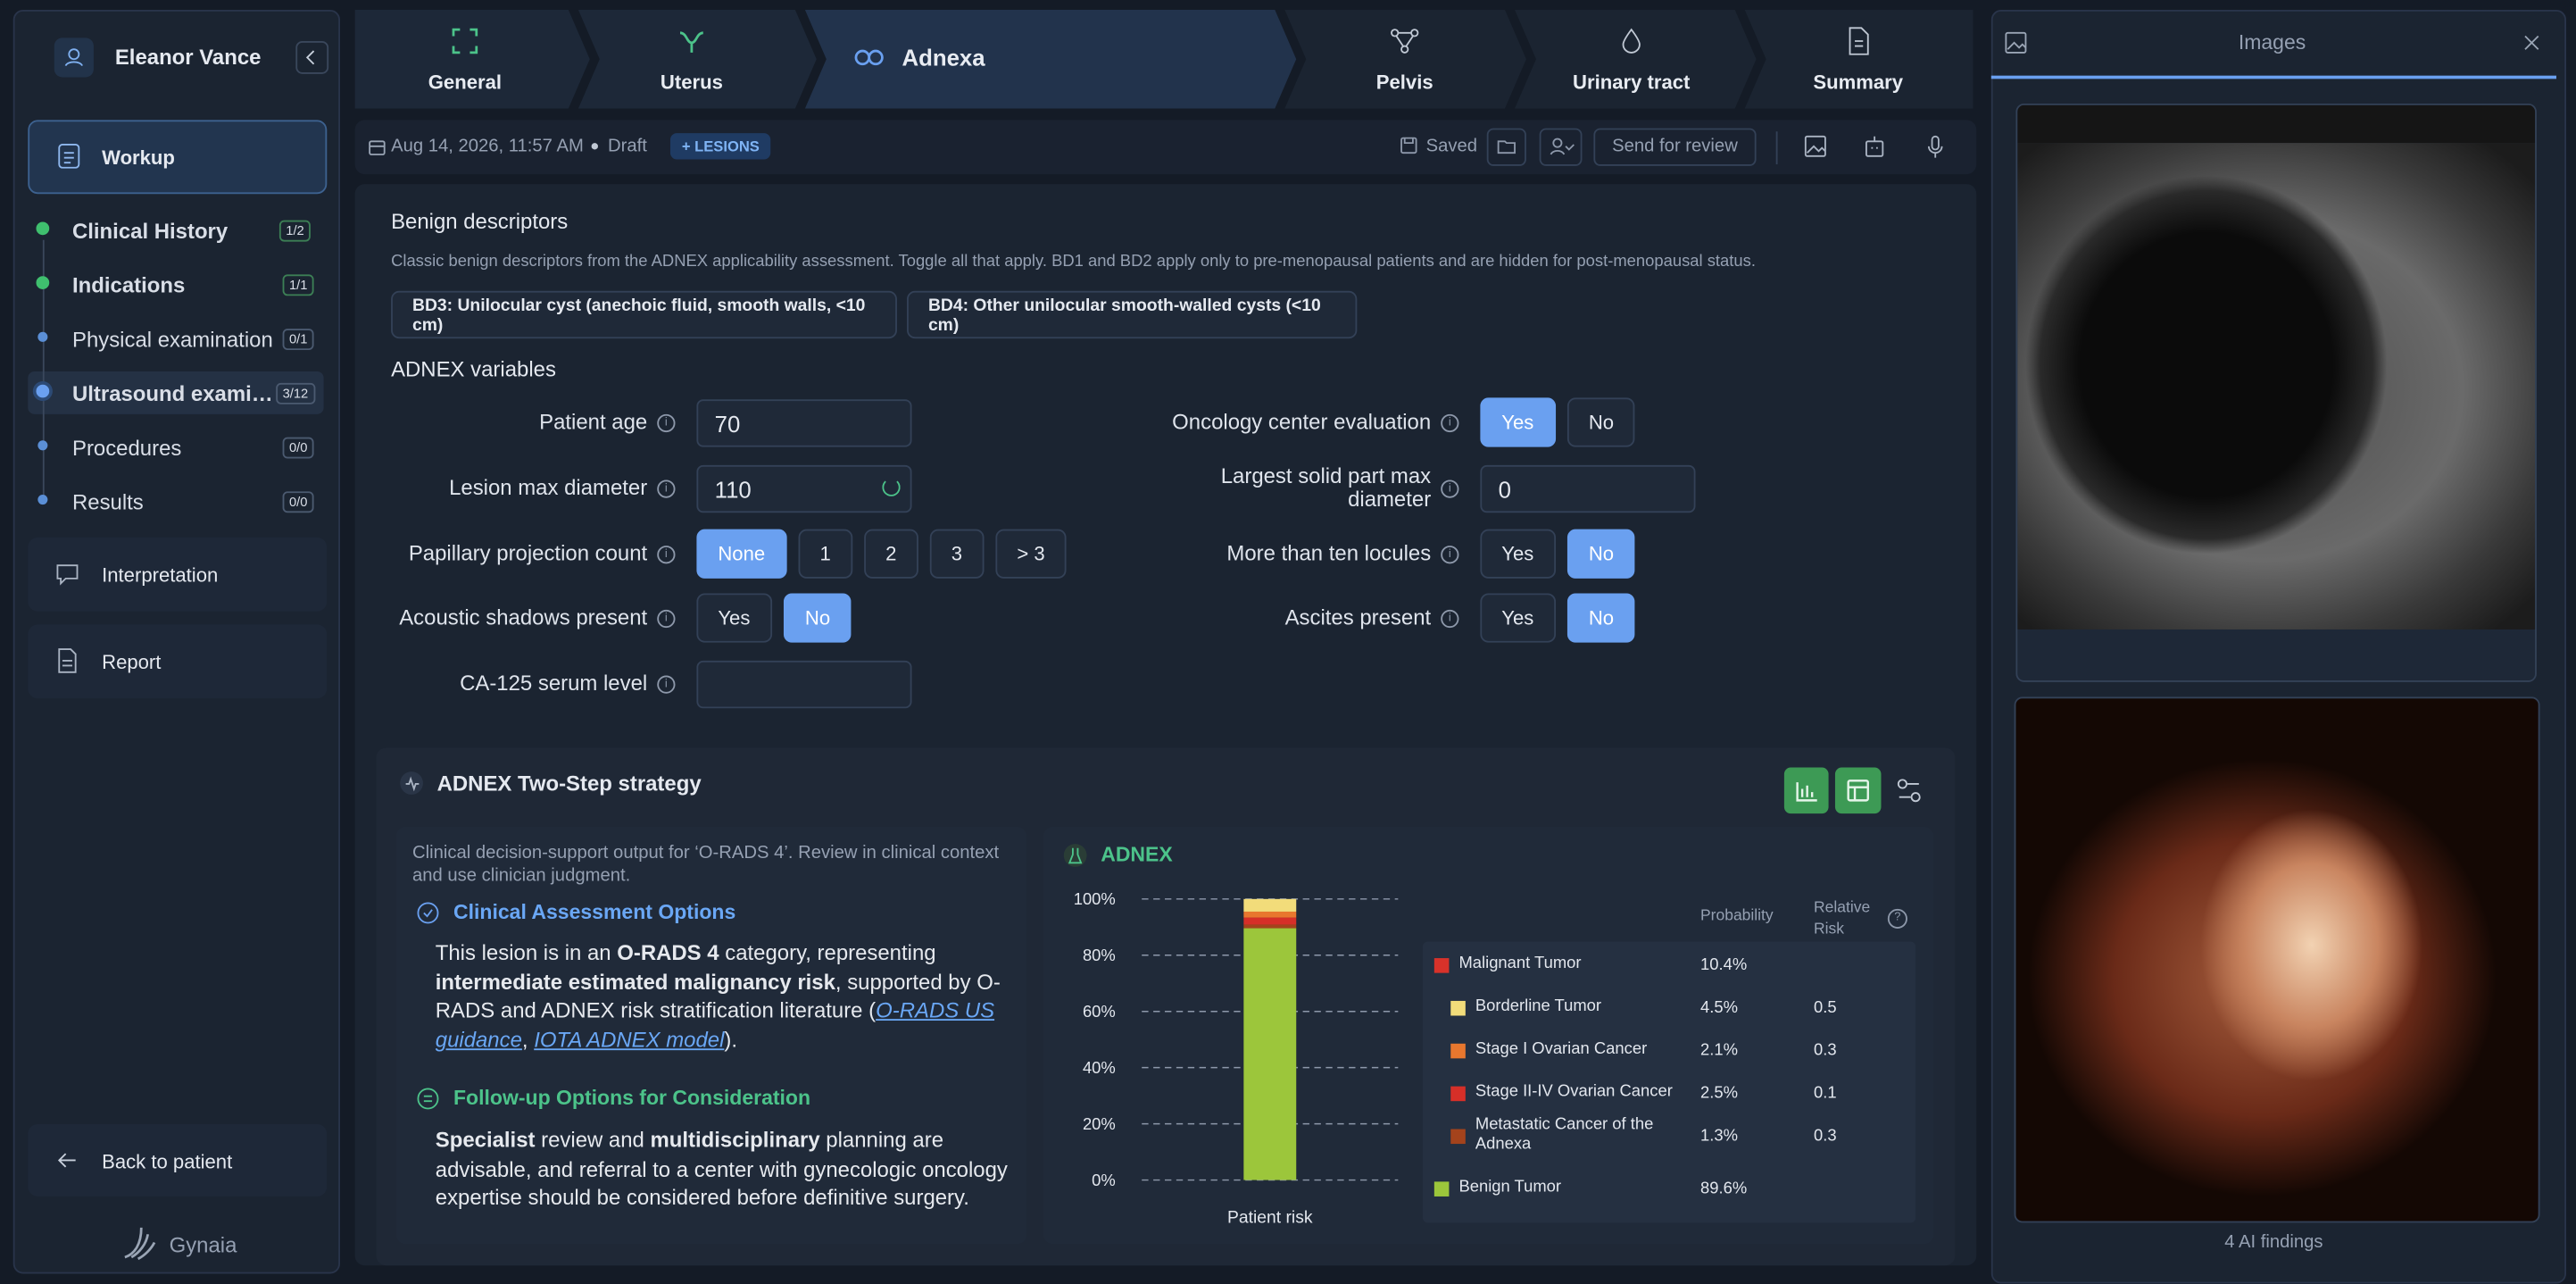 The width and height of the screenshot is (2576, 1284). Describe the element at coordinates (178, 661) in the screenshot. I see `report-button` at that location.